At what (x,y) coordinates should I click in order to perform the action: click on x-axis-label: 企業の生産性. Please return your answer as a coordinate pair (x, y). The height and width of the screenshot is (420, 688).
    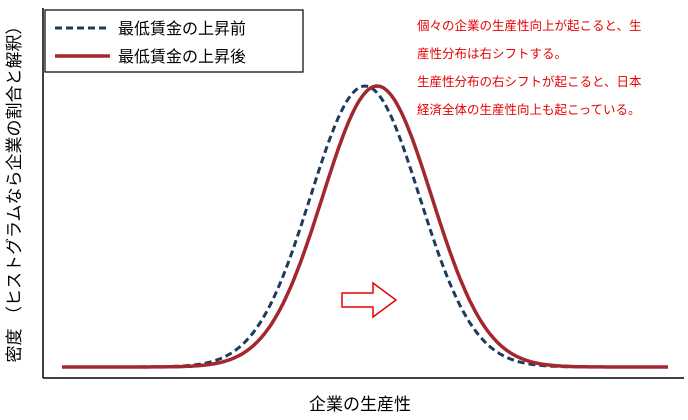
    Looking at the image, I should click on (360, 405).